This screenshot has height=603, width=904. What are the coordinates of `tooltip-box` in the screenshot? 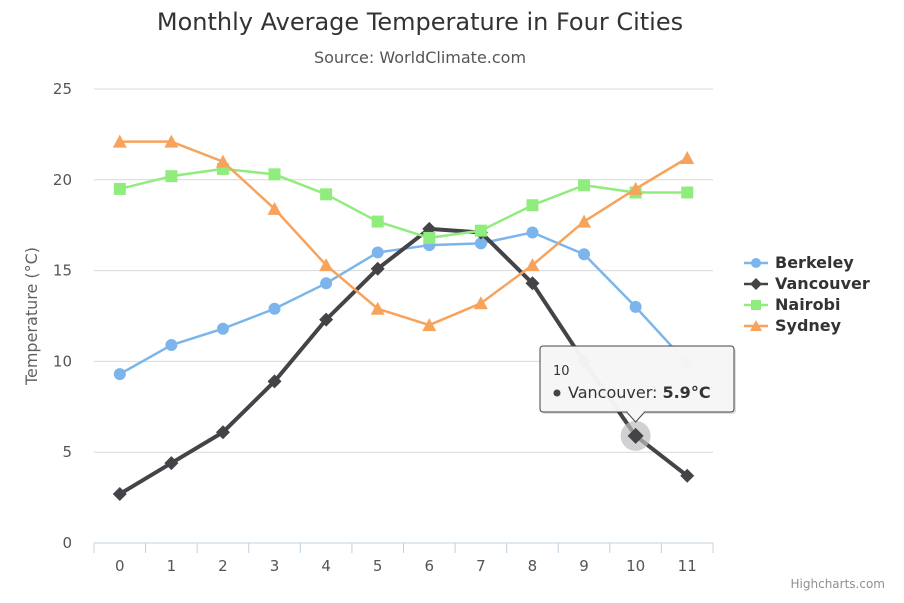 It's located at (637, 379).